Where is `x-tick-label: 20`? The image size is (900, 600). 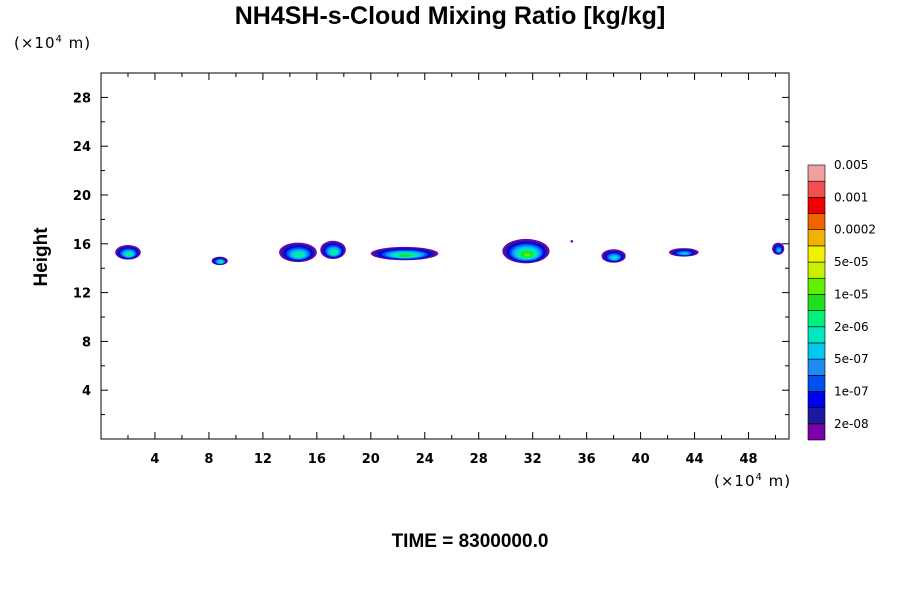
x-tick-label: 20 is located at coordinates (371, 459).